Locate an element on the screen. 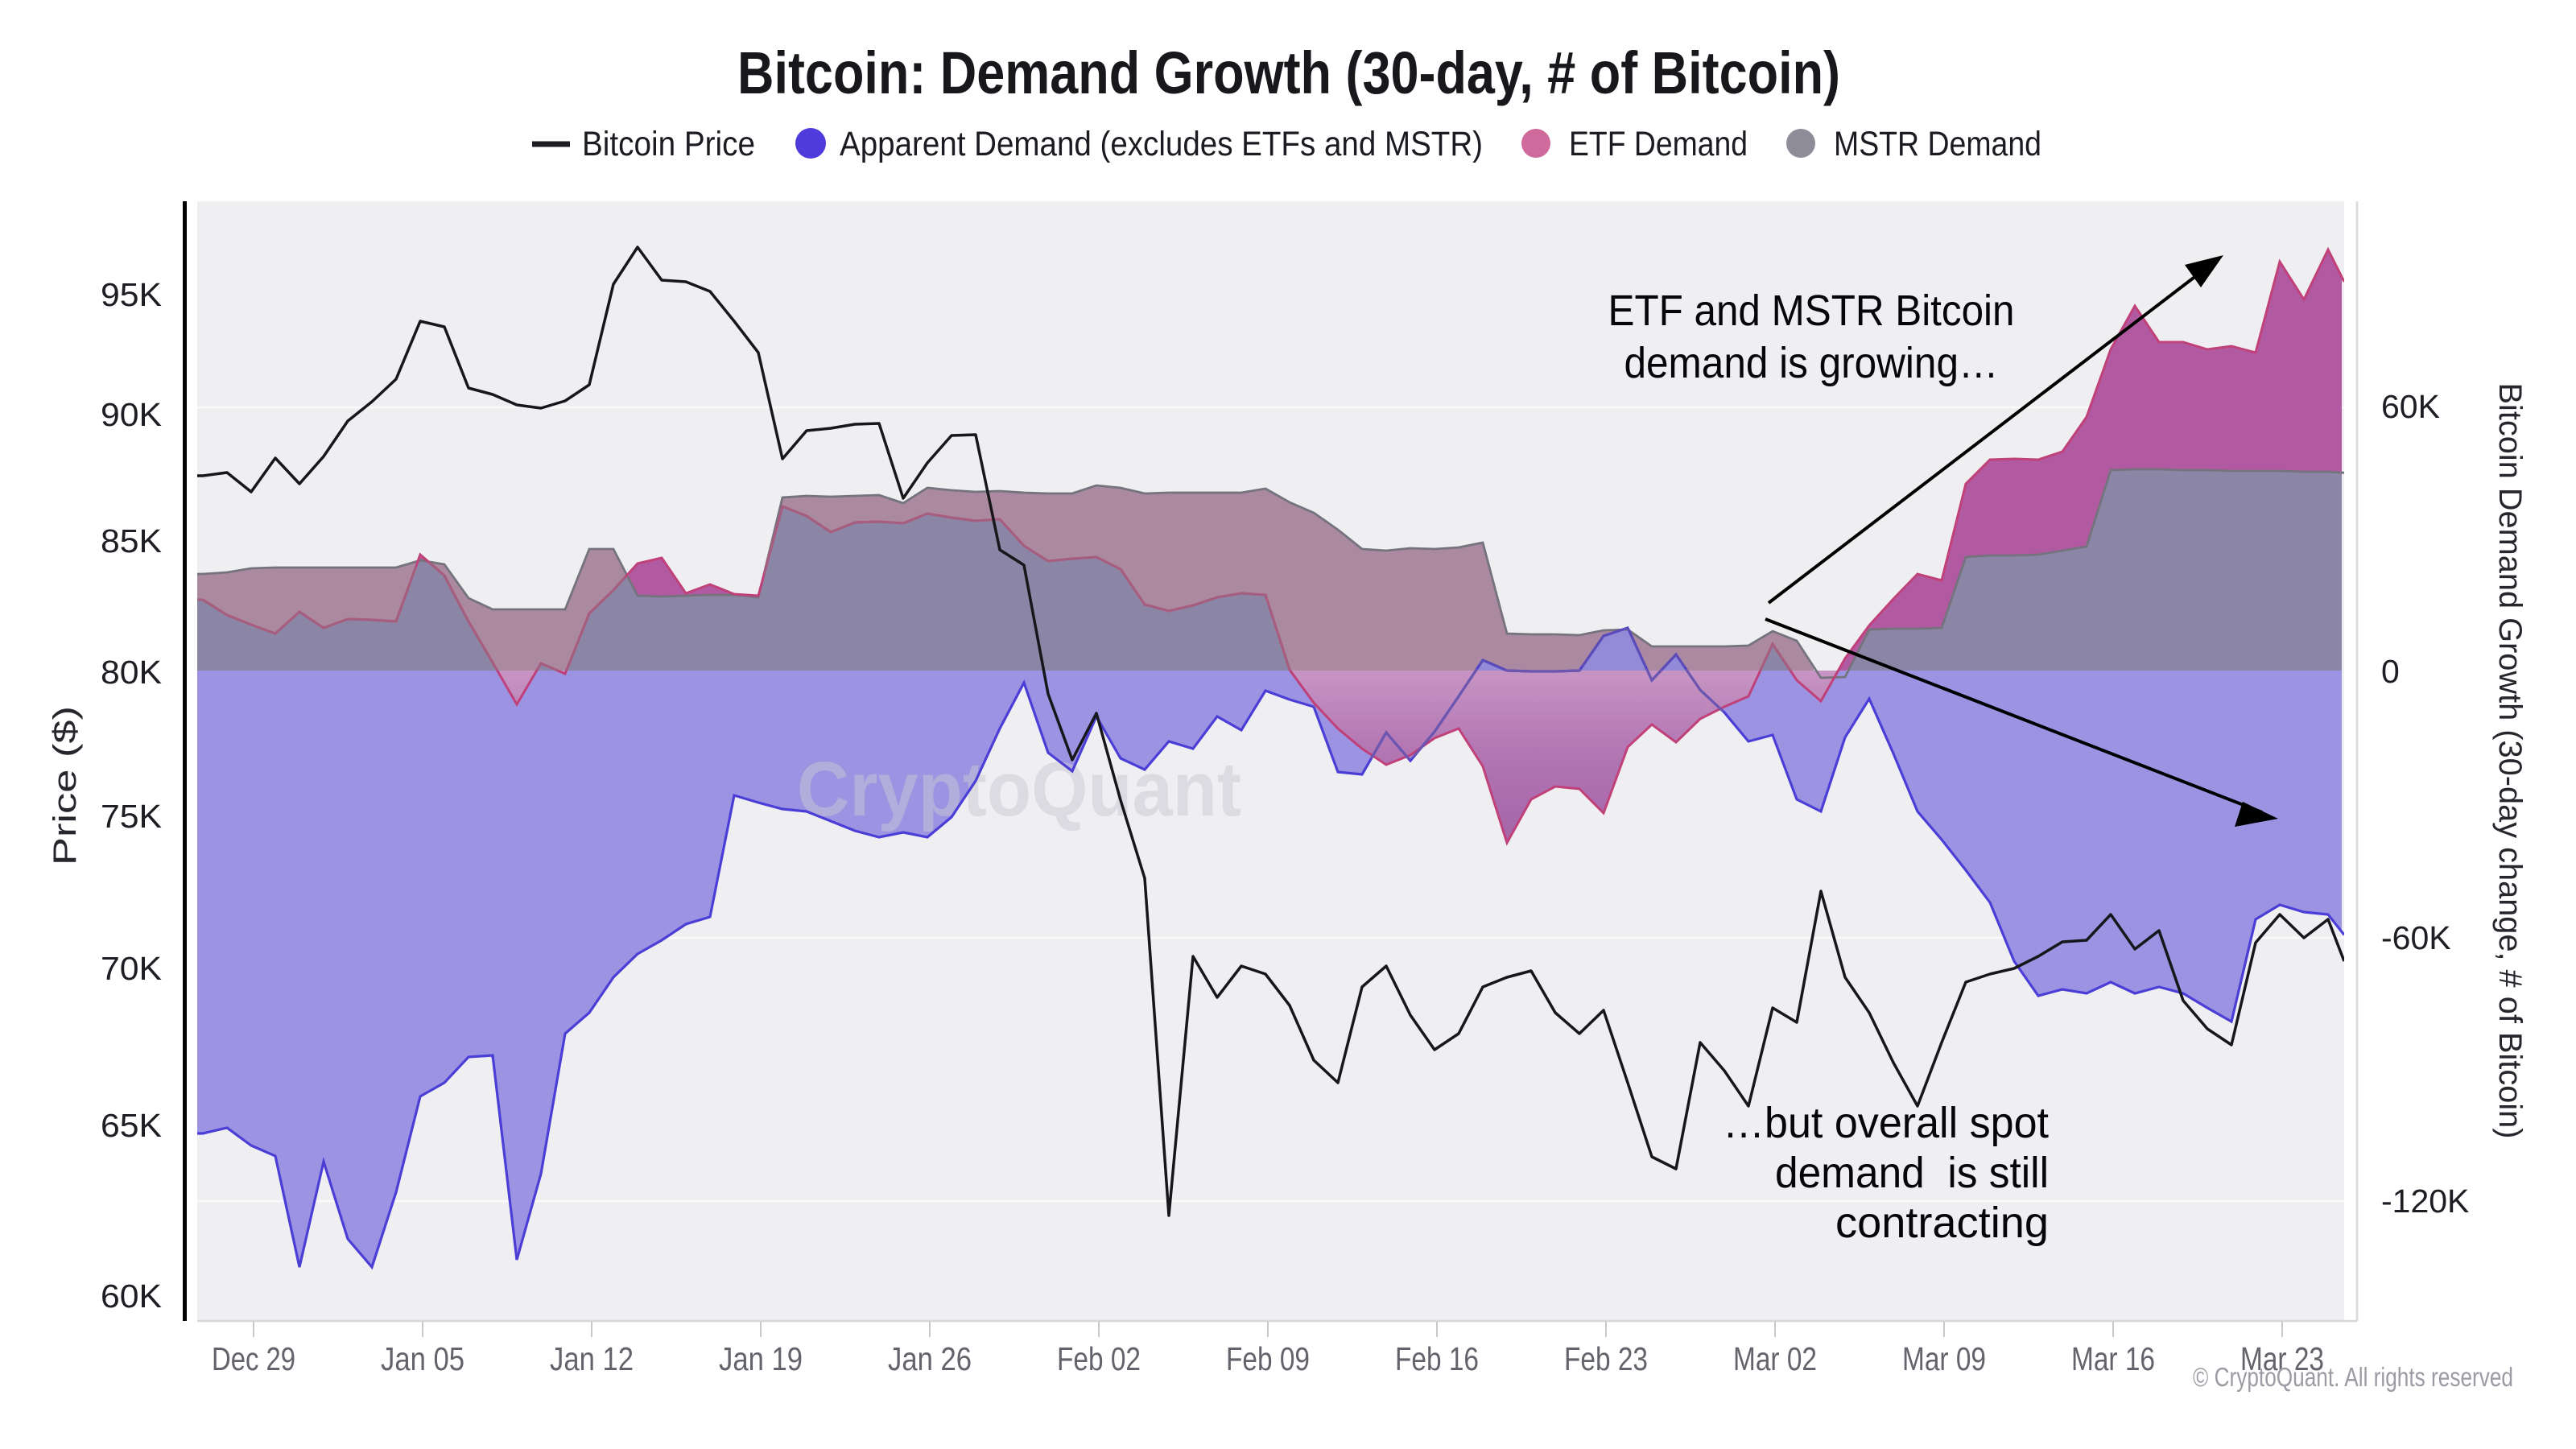 The width and height of the screenshot is (2576, 1449). svg-text:© CryptoQuant. All rights rese: © CryptoQuant. All rights reserved is located at coordinates (2353, 1377).